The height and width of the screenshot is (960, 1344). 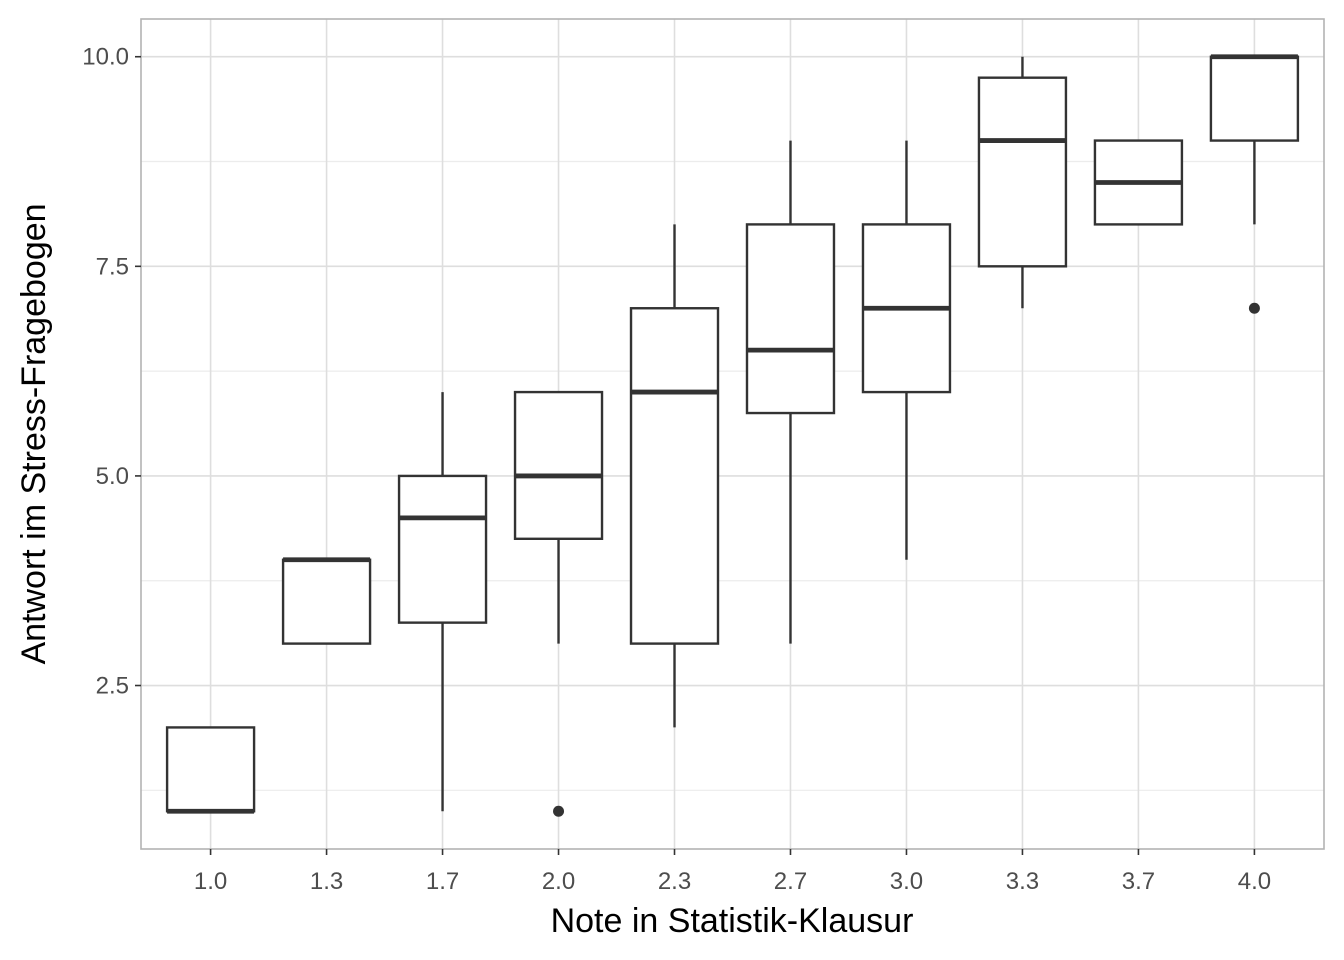 What do you see at coordinates (210, 881) in the screenshot?
I see `x-tick-label: 1.0` at bounding box center [210, 881].